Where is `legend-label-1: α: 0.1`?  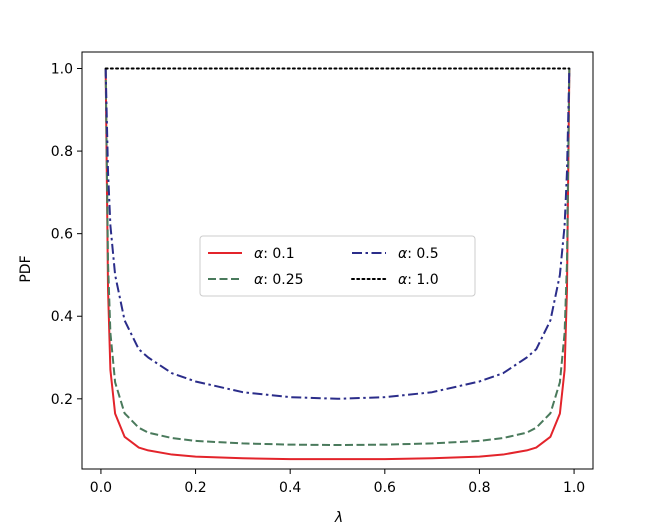 legend-label-1: α: 0.1 is located at coordinates (274, 254).